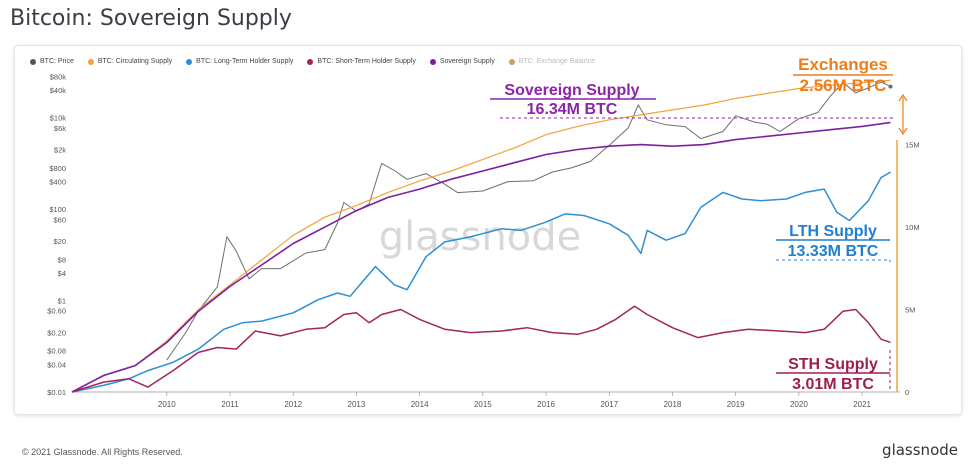  I want to click on sovereign-annotation-title: Sovereign Supply, so click(571, 90).